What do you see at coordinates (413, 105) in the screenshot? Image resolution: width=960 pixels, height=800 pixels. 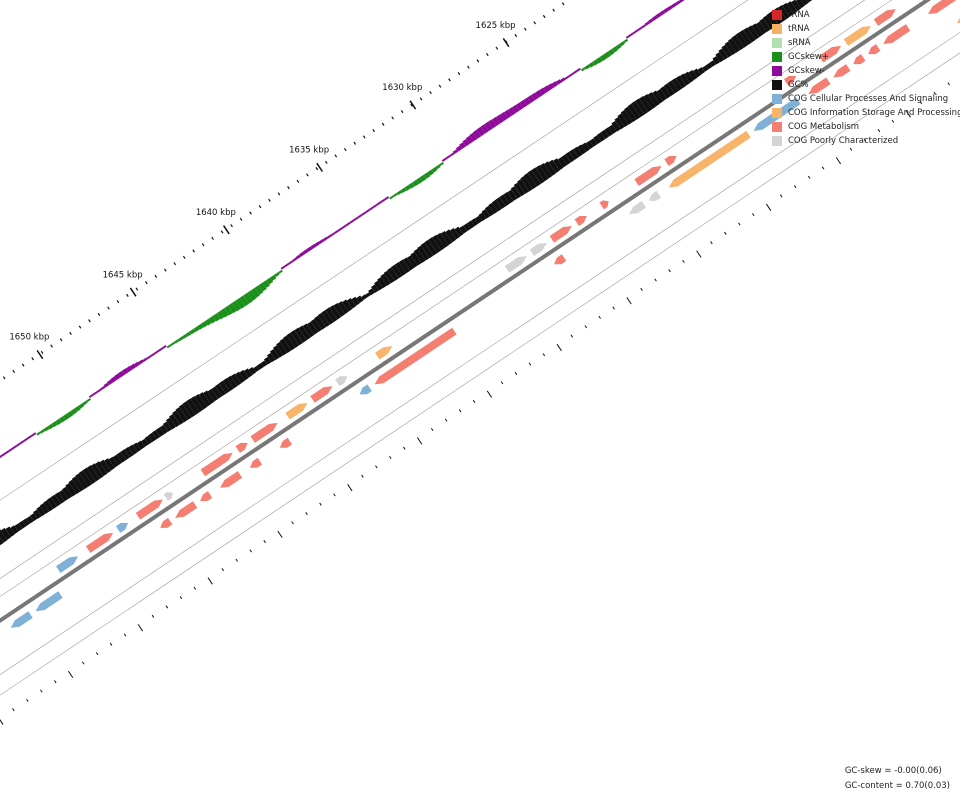 I see `major-tick` at bounding box center [413, 105].